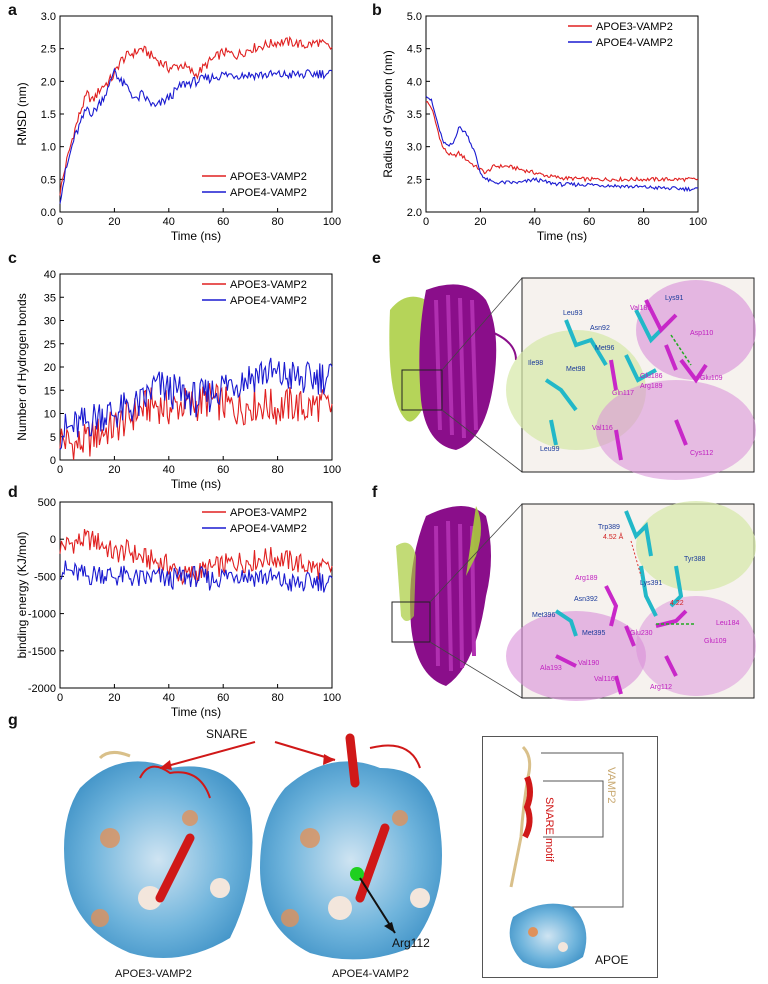 The width and height of the screenshot is (768, 984). What do you see at coordinates (611, 785) in the screenshot?
I see `vamp2-label: VAMP2` at bounding box center [611, 785].